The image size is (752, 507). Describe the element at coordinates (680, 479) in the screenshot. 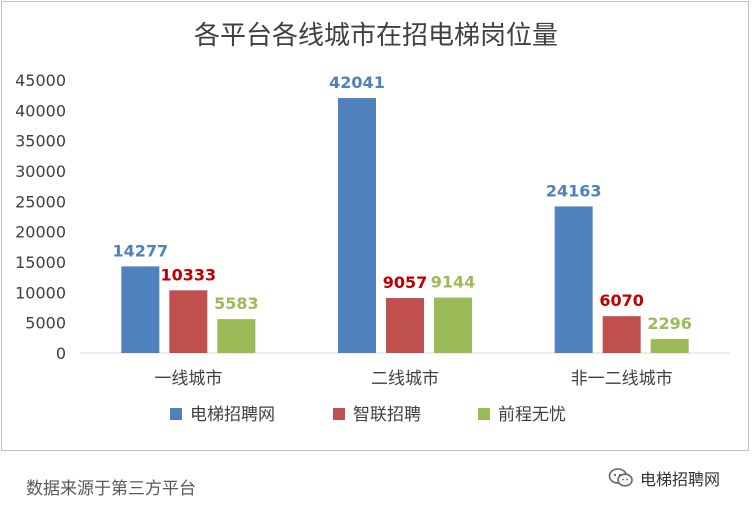

I see `watermark-text: 电梯招聘网` at that location.